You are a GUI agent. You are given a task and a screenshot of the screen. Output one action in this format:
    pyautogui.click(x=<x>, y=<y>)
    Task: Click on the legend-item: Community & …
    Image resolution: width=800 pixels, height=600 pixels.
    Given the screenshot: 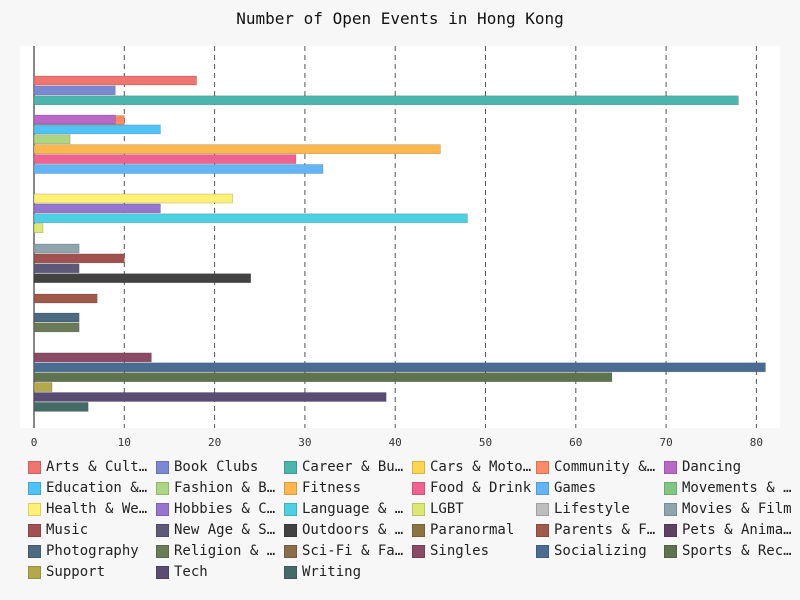 What is the action you would take?
    pyautogui.click(x=598, y=467)
    